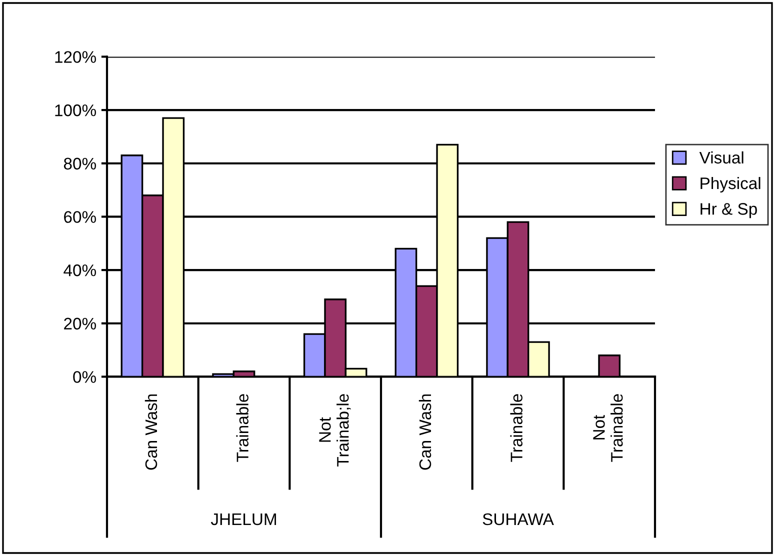  What do you see at coordinates (80, 324) in the screenshot?
I see `y-tick-label: 20%` at bounding box center [80, 324].